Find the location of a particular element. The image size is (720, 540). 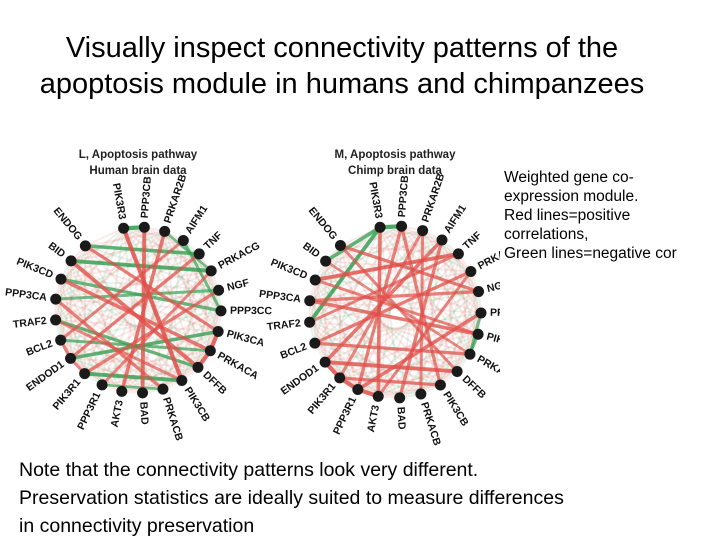

panel-subheading: Human brain data is located at coordinates (138, 171).